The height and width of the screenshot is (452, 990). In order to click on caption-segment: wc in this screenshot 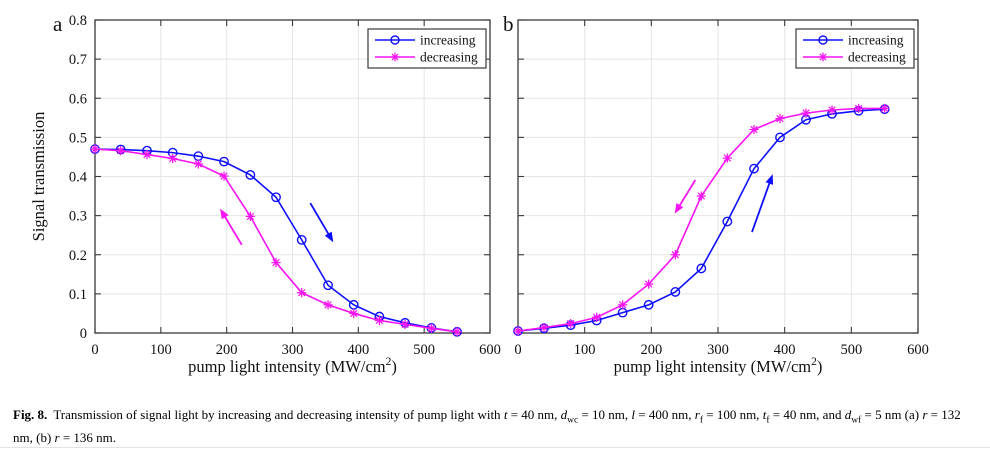, I will do `click(573, 420)`.